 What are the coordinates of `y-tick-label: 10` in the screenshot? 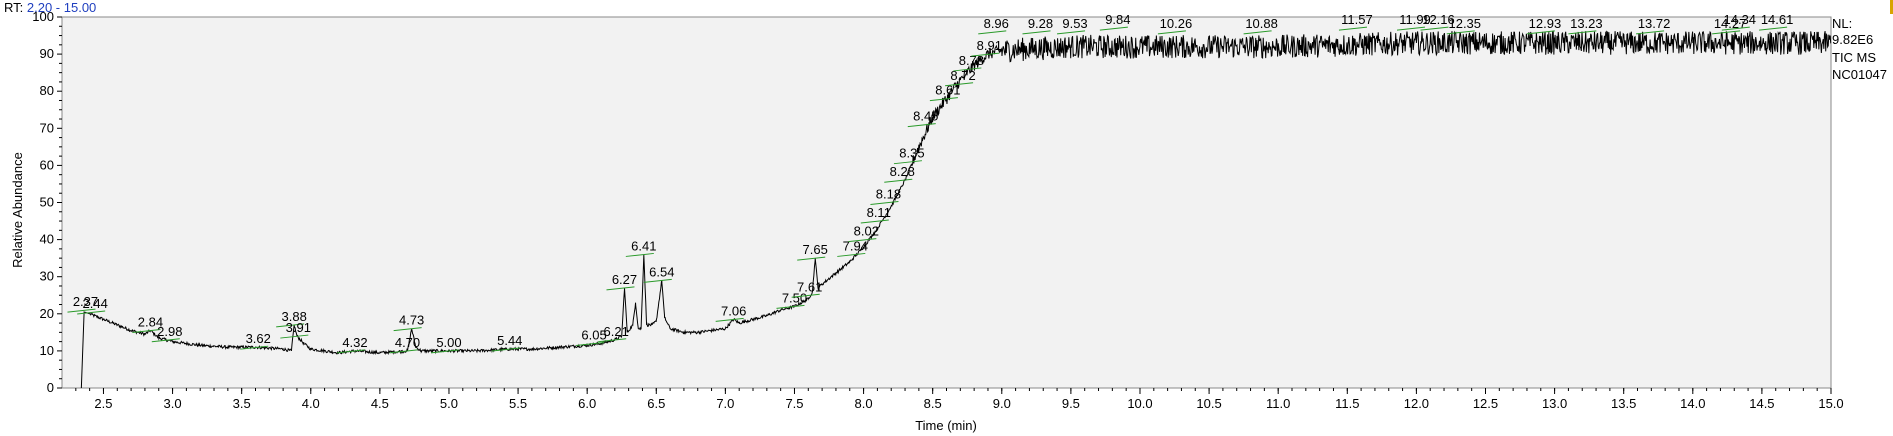 It's located at (47, 350).